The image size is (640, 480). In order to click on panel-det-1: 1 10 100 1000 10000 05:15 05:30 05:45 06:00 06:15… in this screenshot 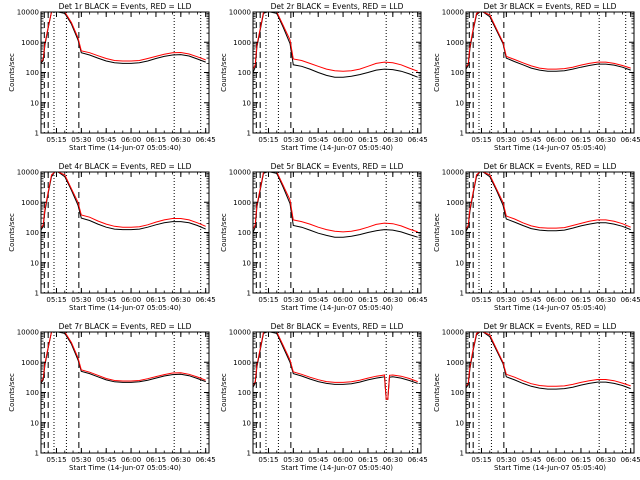, I will do `click(112, 77)`.